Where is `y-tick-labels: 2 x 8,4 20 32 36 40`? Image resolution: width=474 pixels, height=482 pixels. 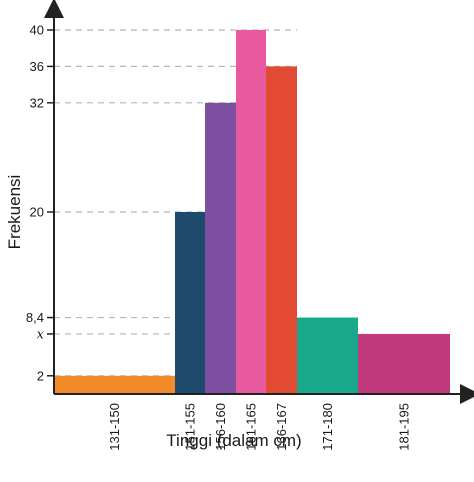 y-tick-labels: 2 x 8,4 20 32 36 40 is located at coordinates (40, 203).